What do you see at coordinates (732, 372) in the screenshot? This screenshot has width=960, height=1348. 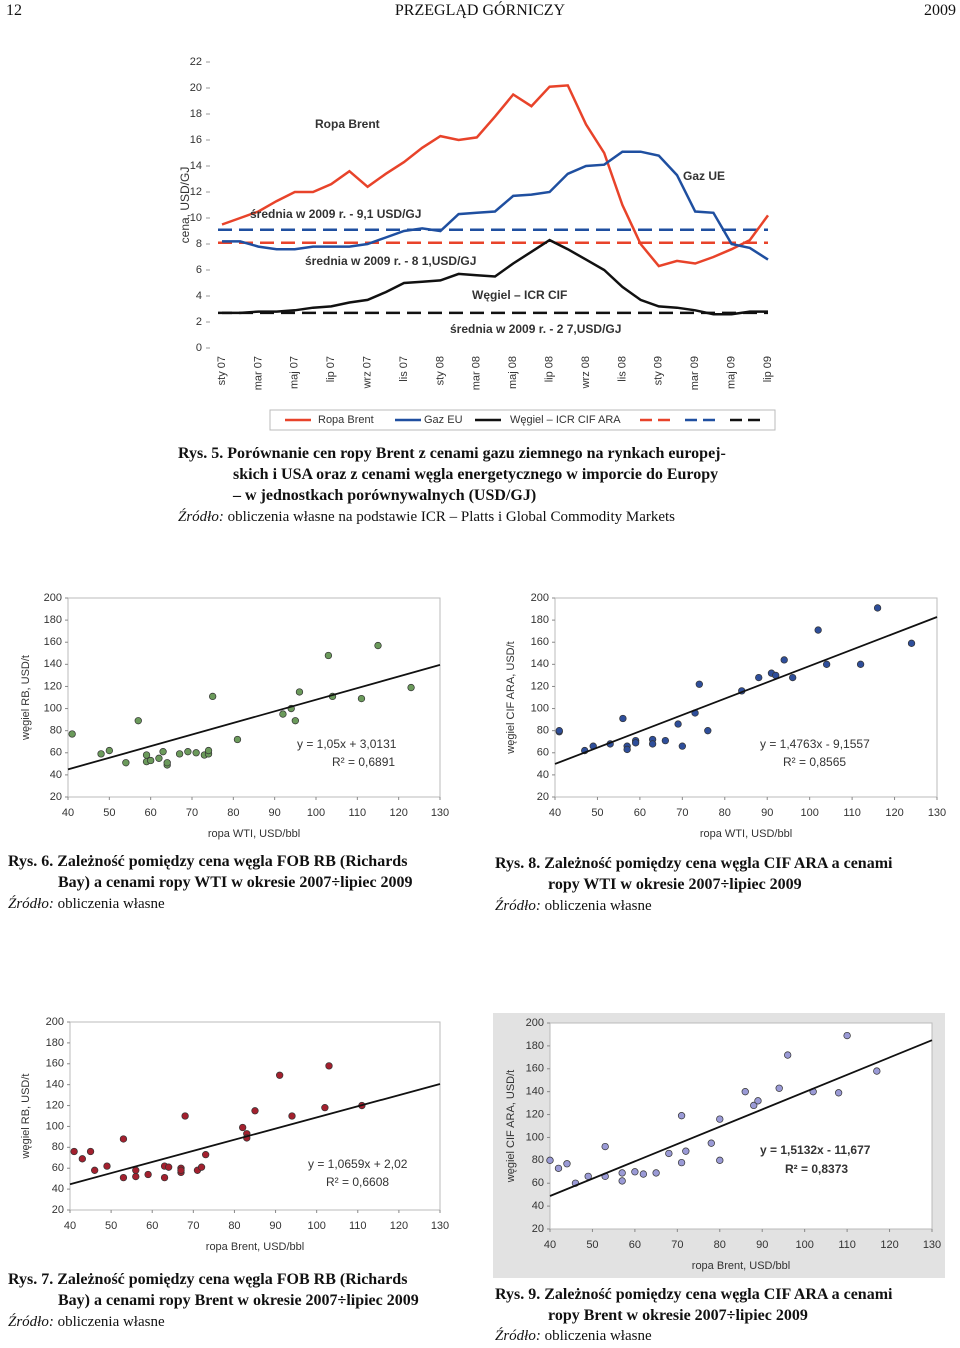 I see `x-tick-label: maj 09` at bounding box center [732, 372].